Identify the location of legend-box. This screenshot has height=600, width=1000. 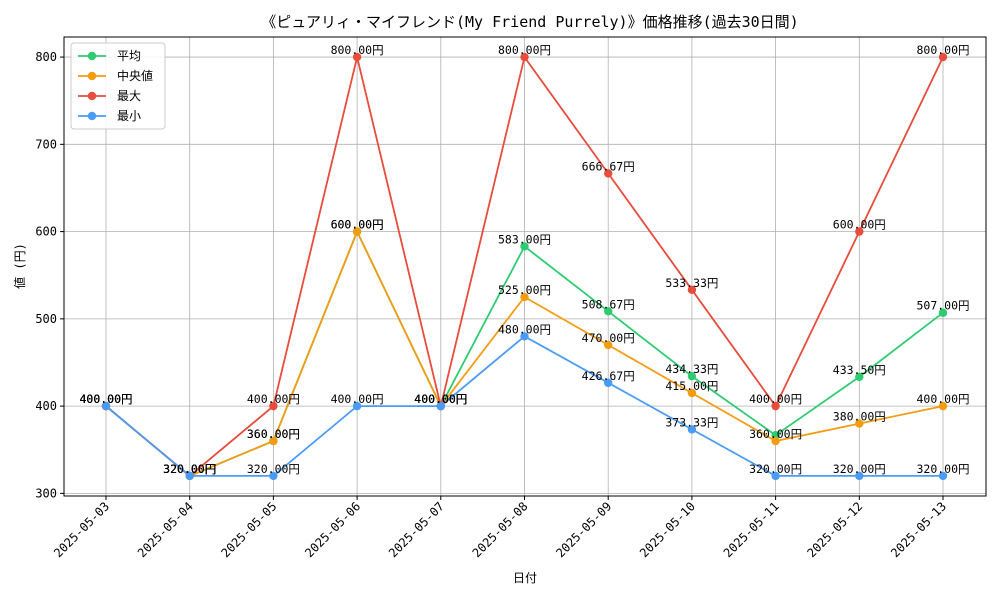
(118, 86).